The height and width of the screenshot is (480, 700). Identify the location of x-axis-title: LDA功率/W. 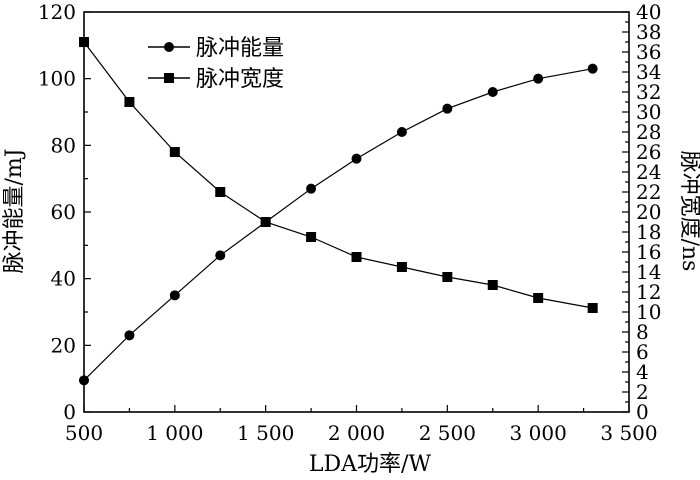
(370, 464).